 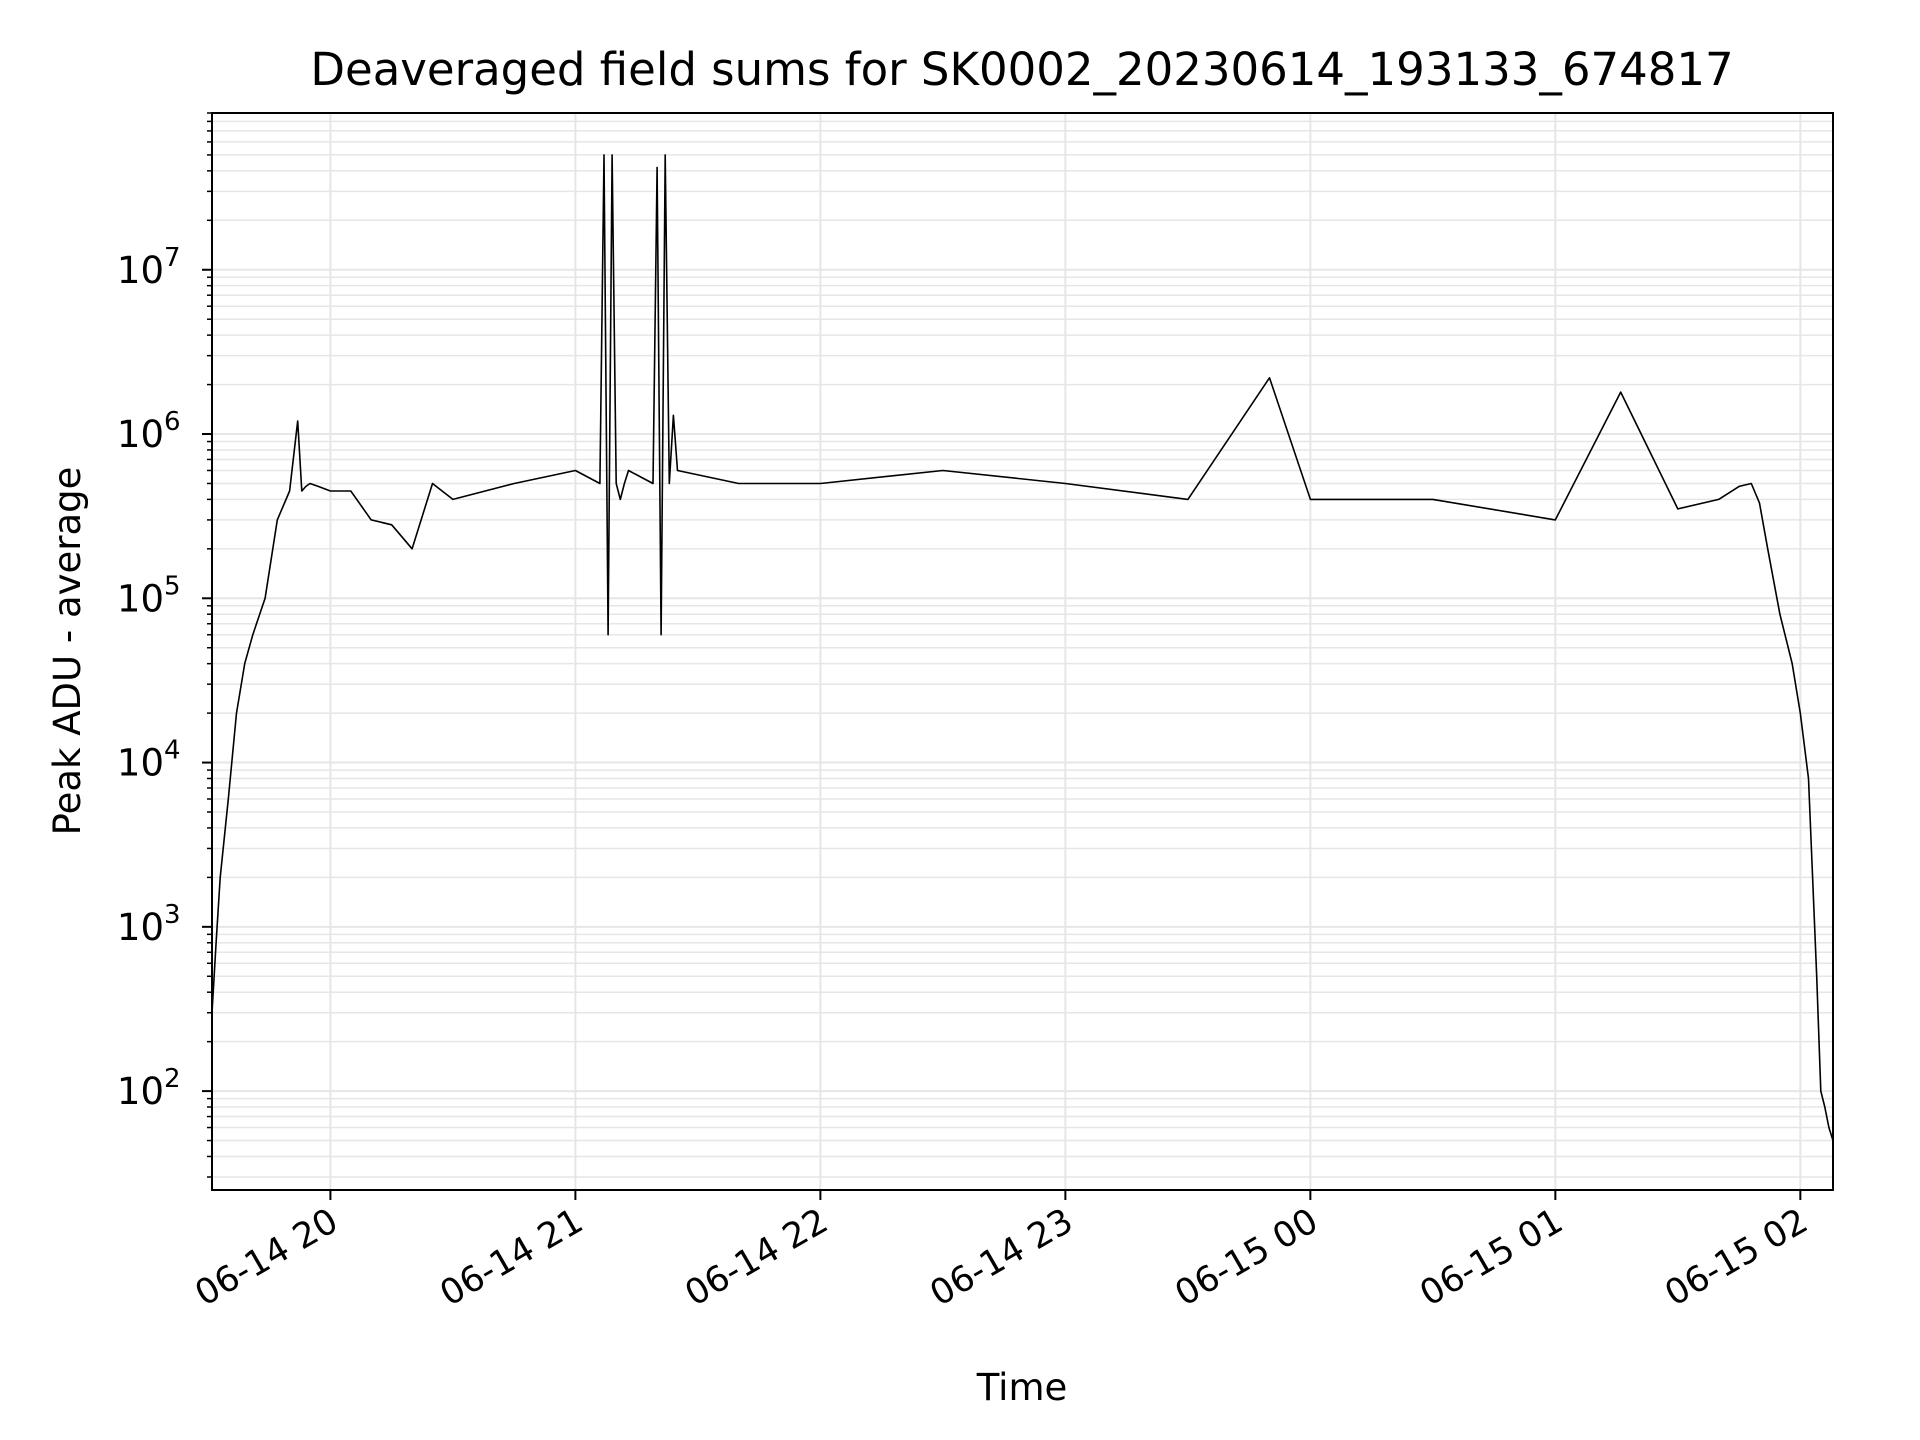 What do you see at coordinates (172, 751) in the screenshot?
I see `y-tick-label-exponent: 4` at bounding box center [172, 751].